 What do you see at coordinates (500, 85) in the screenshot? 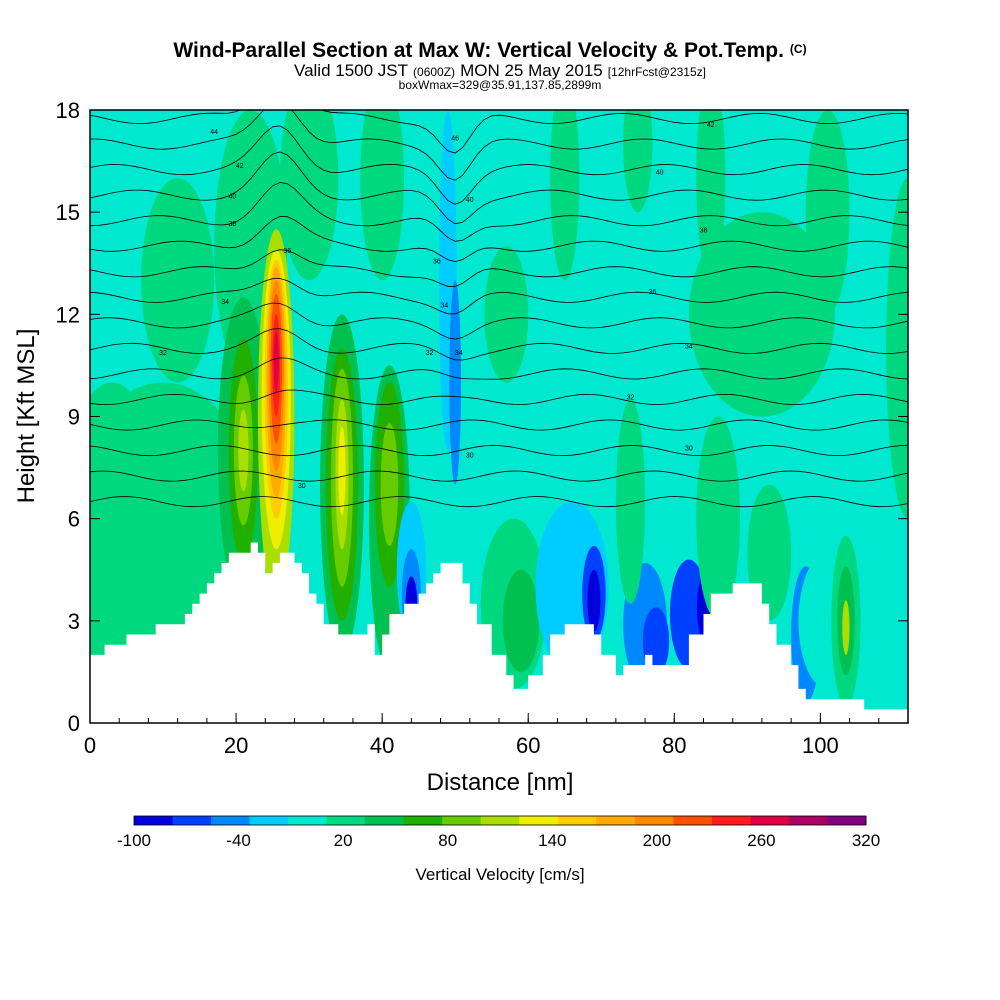
I see `chart-box-info: boxWmax=329@35.91,137.85,2899m` at bounding box center [500, 85].